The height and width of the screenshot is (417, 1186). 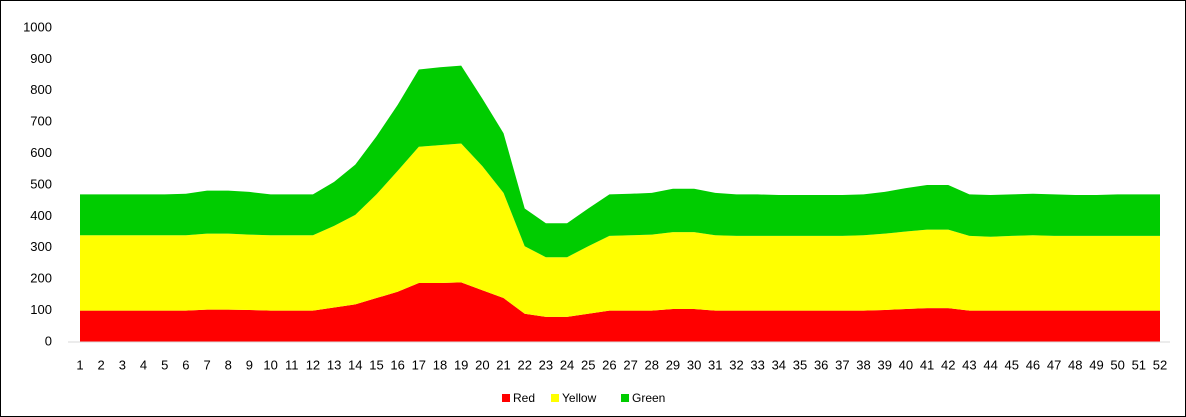 What do you see at coordinates (185, 364) in the screenshot?
I see `x-tick-label: 6` at bounding box center [185, 364].